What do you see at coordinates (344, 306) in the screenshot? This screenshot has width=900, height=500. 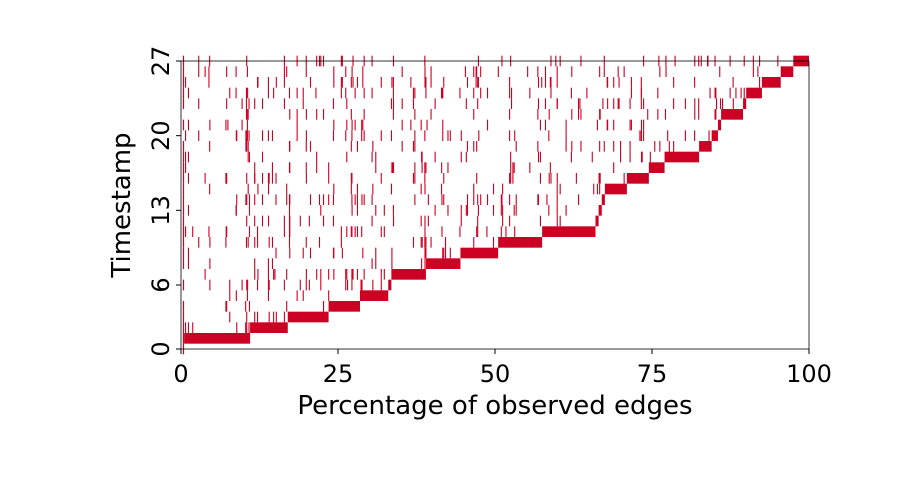 I see `first-observed-block-t4` at bounding box center [344, 306].